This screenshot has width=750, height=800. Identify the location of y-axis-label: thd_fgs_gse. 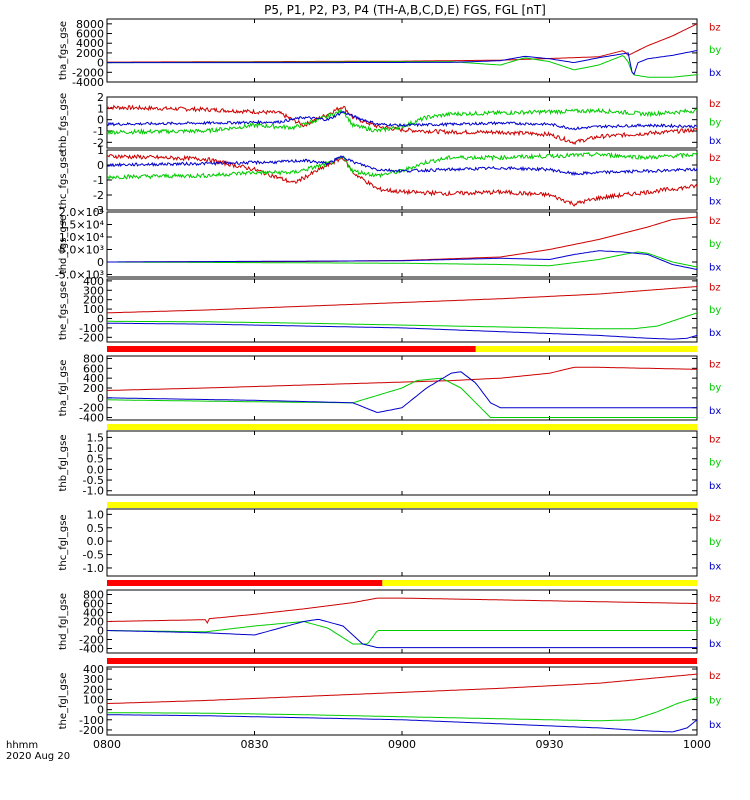
(63, 244).